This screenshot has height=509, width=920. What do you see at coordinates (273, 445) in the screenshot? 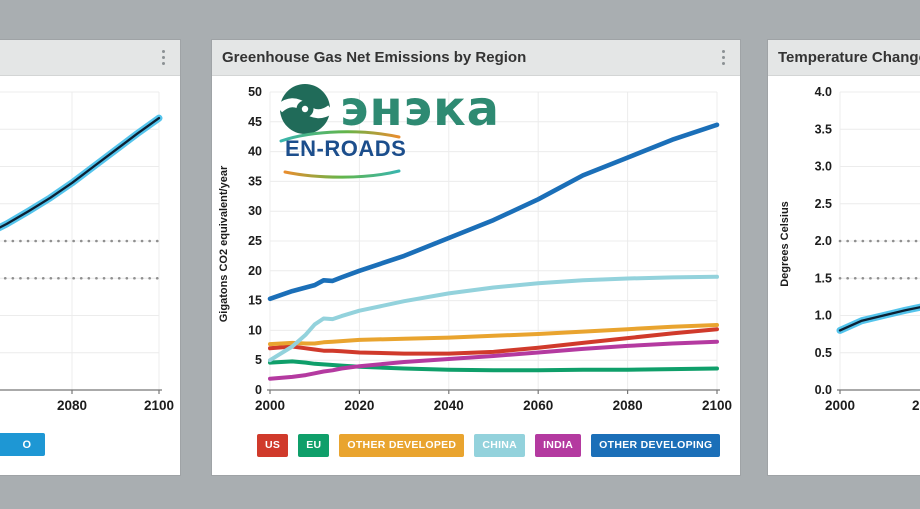
I see `legend-chip-us: US` at bounding box center [273, 445].